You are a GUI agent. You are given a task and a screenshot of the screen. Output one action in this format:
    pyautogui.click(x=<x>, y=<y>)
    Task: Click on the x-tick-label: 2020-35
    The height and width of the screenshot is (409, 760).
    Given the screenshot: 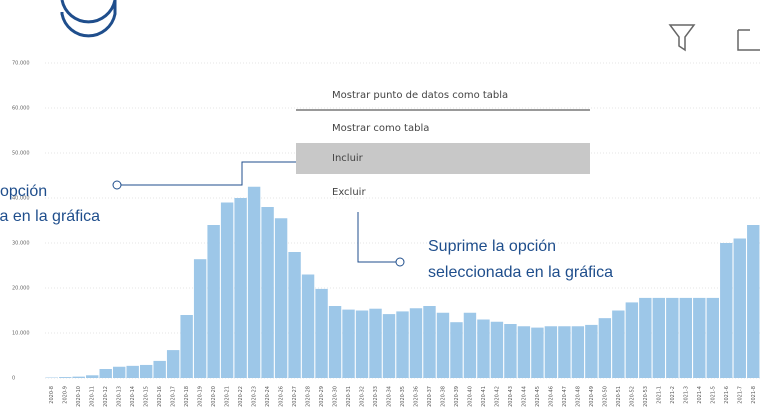 What is the action you would take?
    pyautogui.click(x=403, y=396)
    